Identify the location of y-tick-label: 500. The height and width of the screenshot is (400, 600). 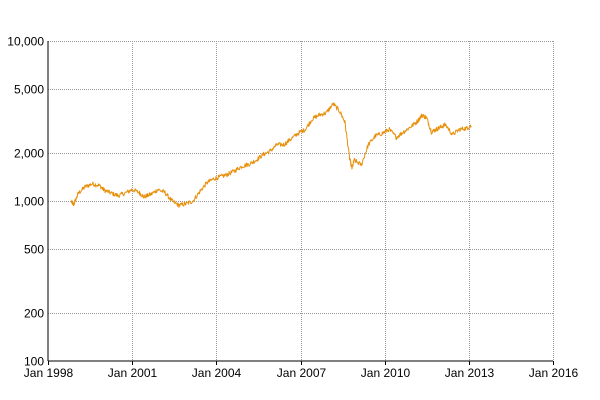
(34, 250).